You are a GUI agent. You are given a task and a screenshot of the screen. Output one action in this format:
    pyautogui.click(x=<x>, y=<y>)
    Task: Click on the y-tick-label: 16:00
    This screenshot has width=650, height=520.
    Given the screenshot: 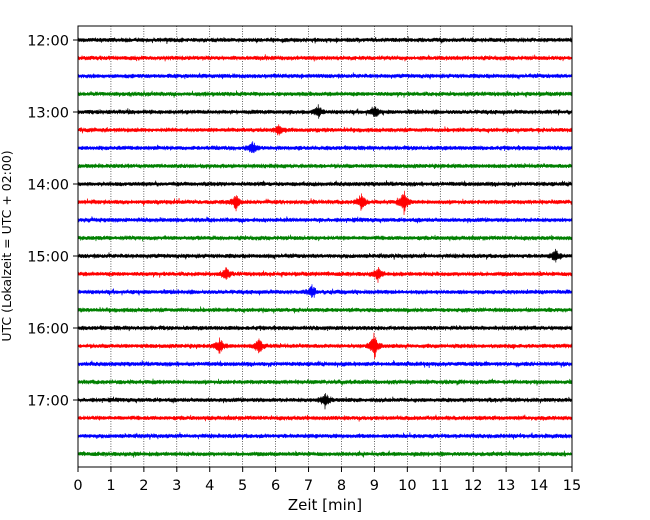 What is the action you would take?
    pyautogui.click(x=48, y=330)
    